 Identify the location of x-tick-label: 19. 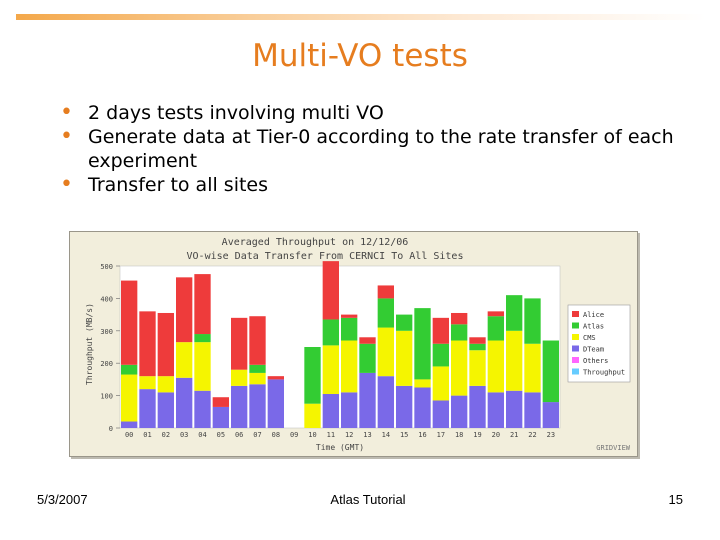
(477, 435).